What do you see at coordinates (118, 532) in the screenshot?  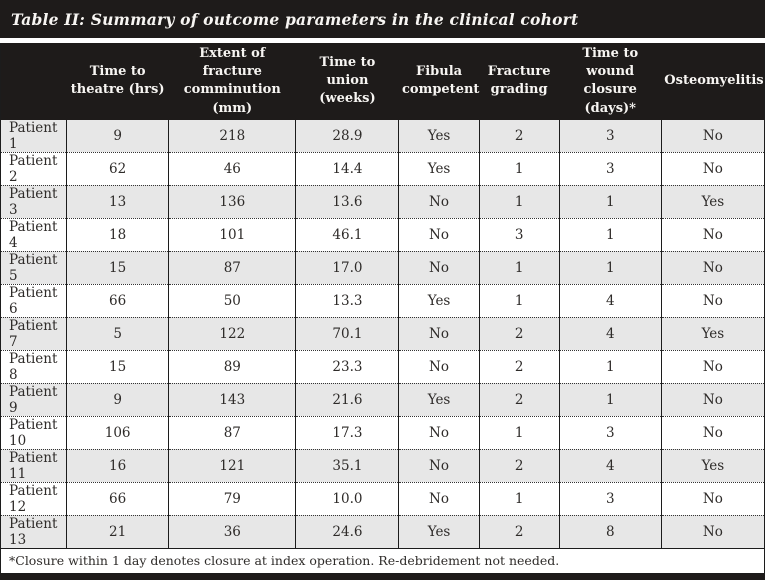 I see `value-cell: 21` at bounding box center [118, 532].